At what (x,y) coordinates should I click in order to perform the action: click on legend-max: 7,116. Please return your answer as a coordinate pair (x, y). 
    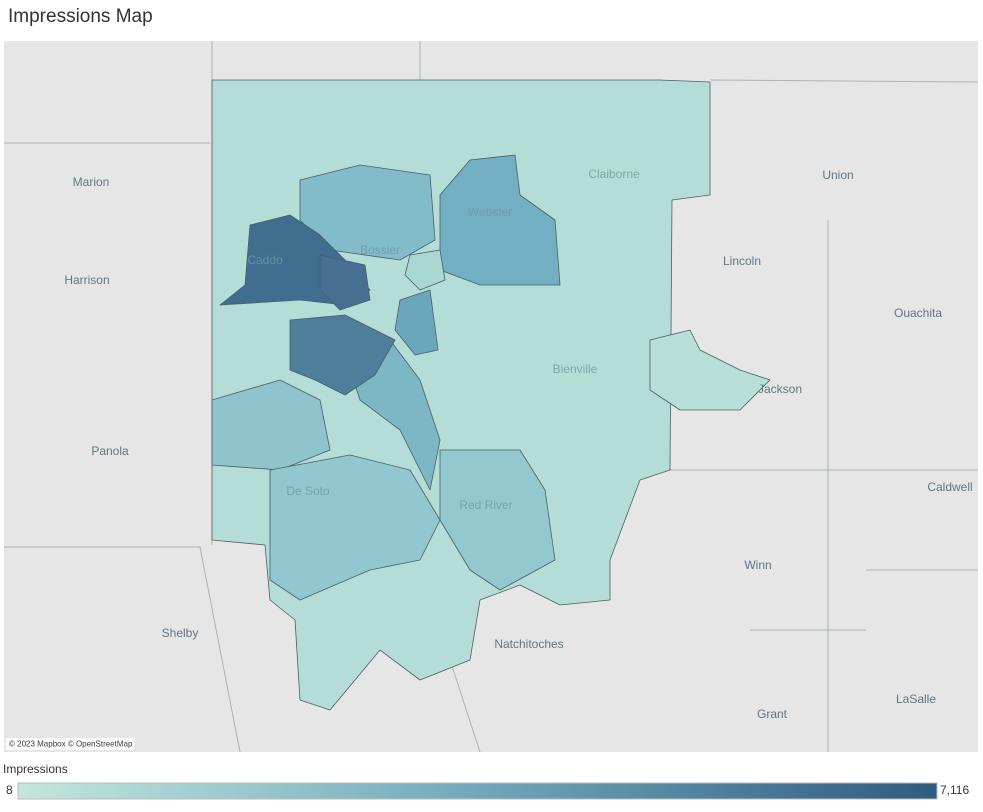
    Looking at the image, I should click on (954, 790).